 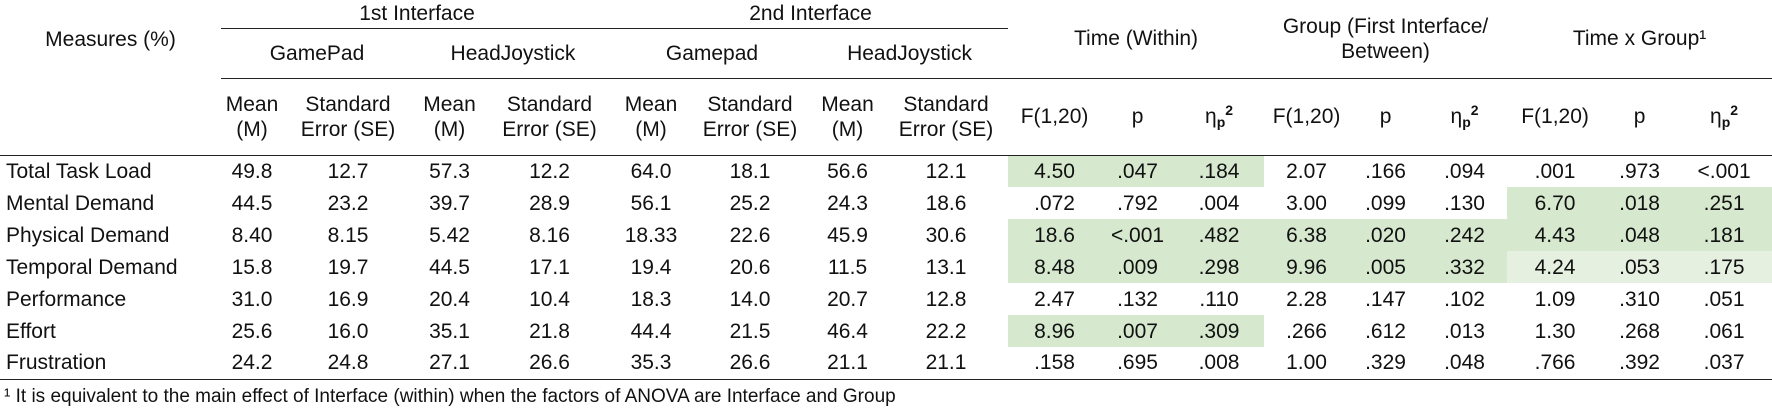 What do you see at coordinates (252, 331) in the screenshot?
I see `cell: 25.6` at bounding box center [252, 331].